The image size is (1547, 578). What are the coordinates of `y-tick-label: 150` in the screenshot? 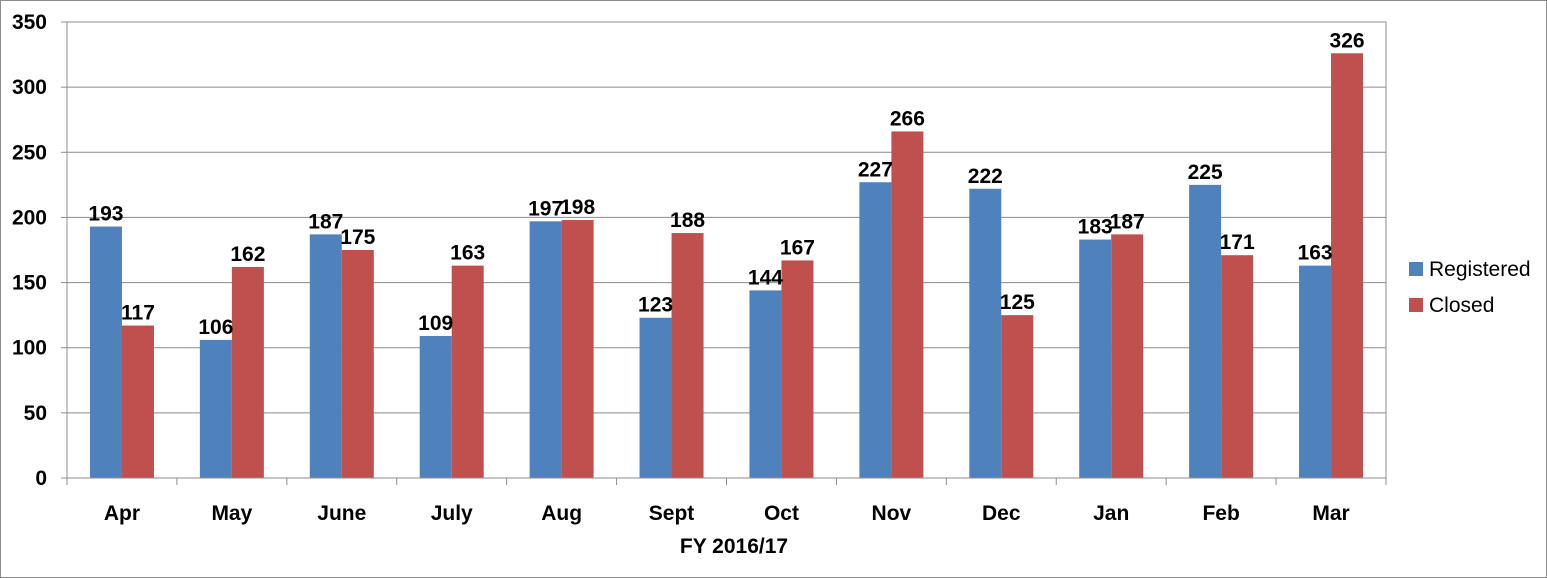 It's located at (29, 283).